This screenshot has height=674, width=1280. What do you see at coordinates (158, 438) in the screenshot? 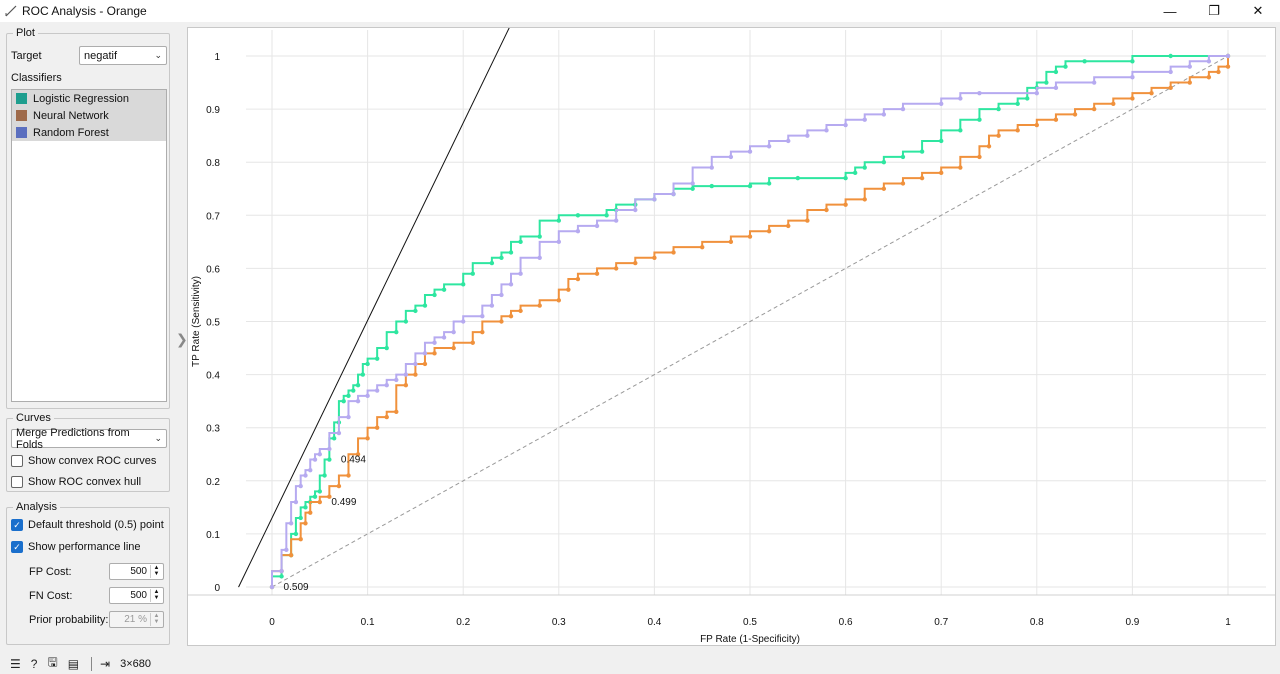
I see `chevron-down-icon: ⌄` at bounding box center [158, 438].